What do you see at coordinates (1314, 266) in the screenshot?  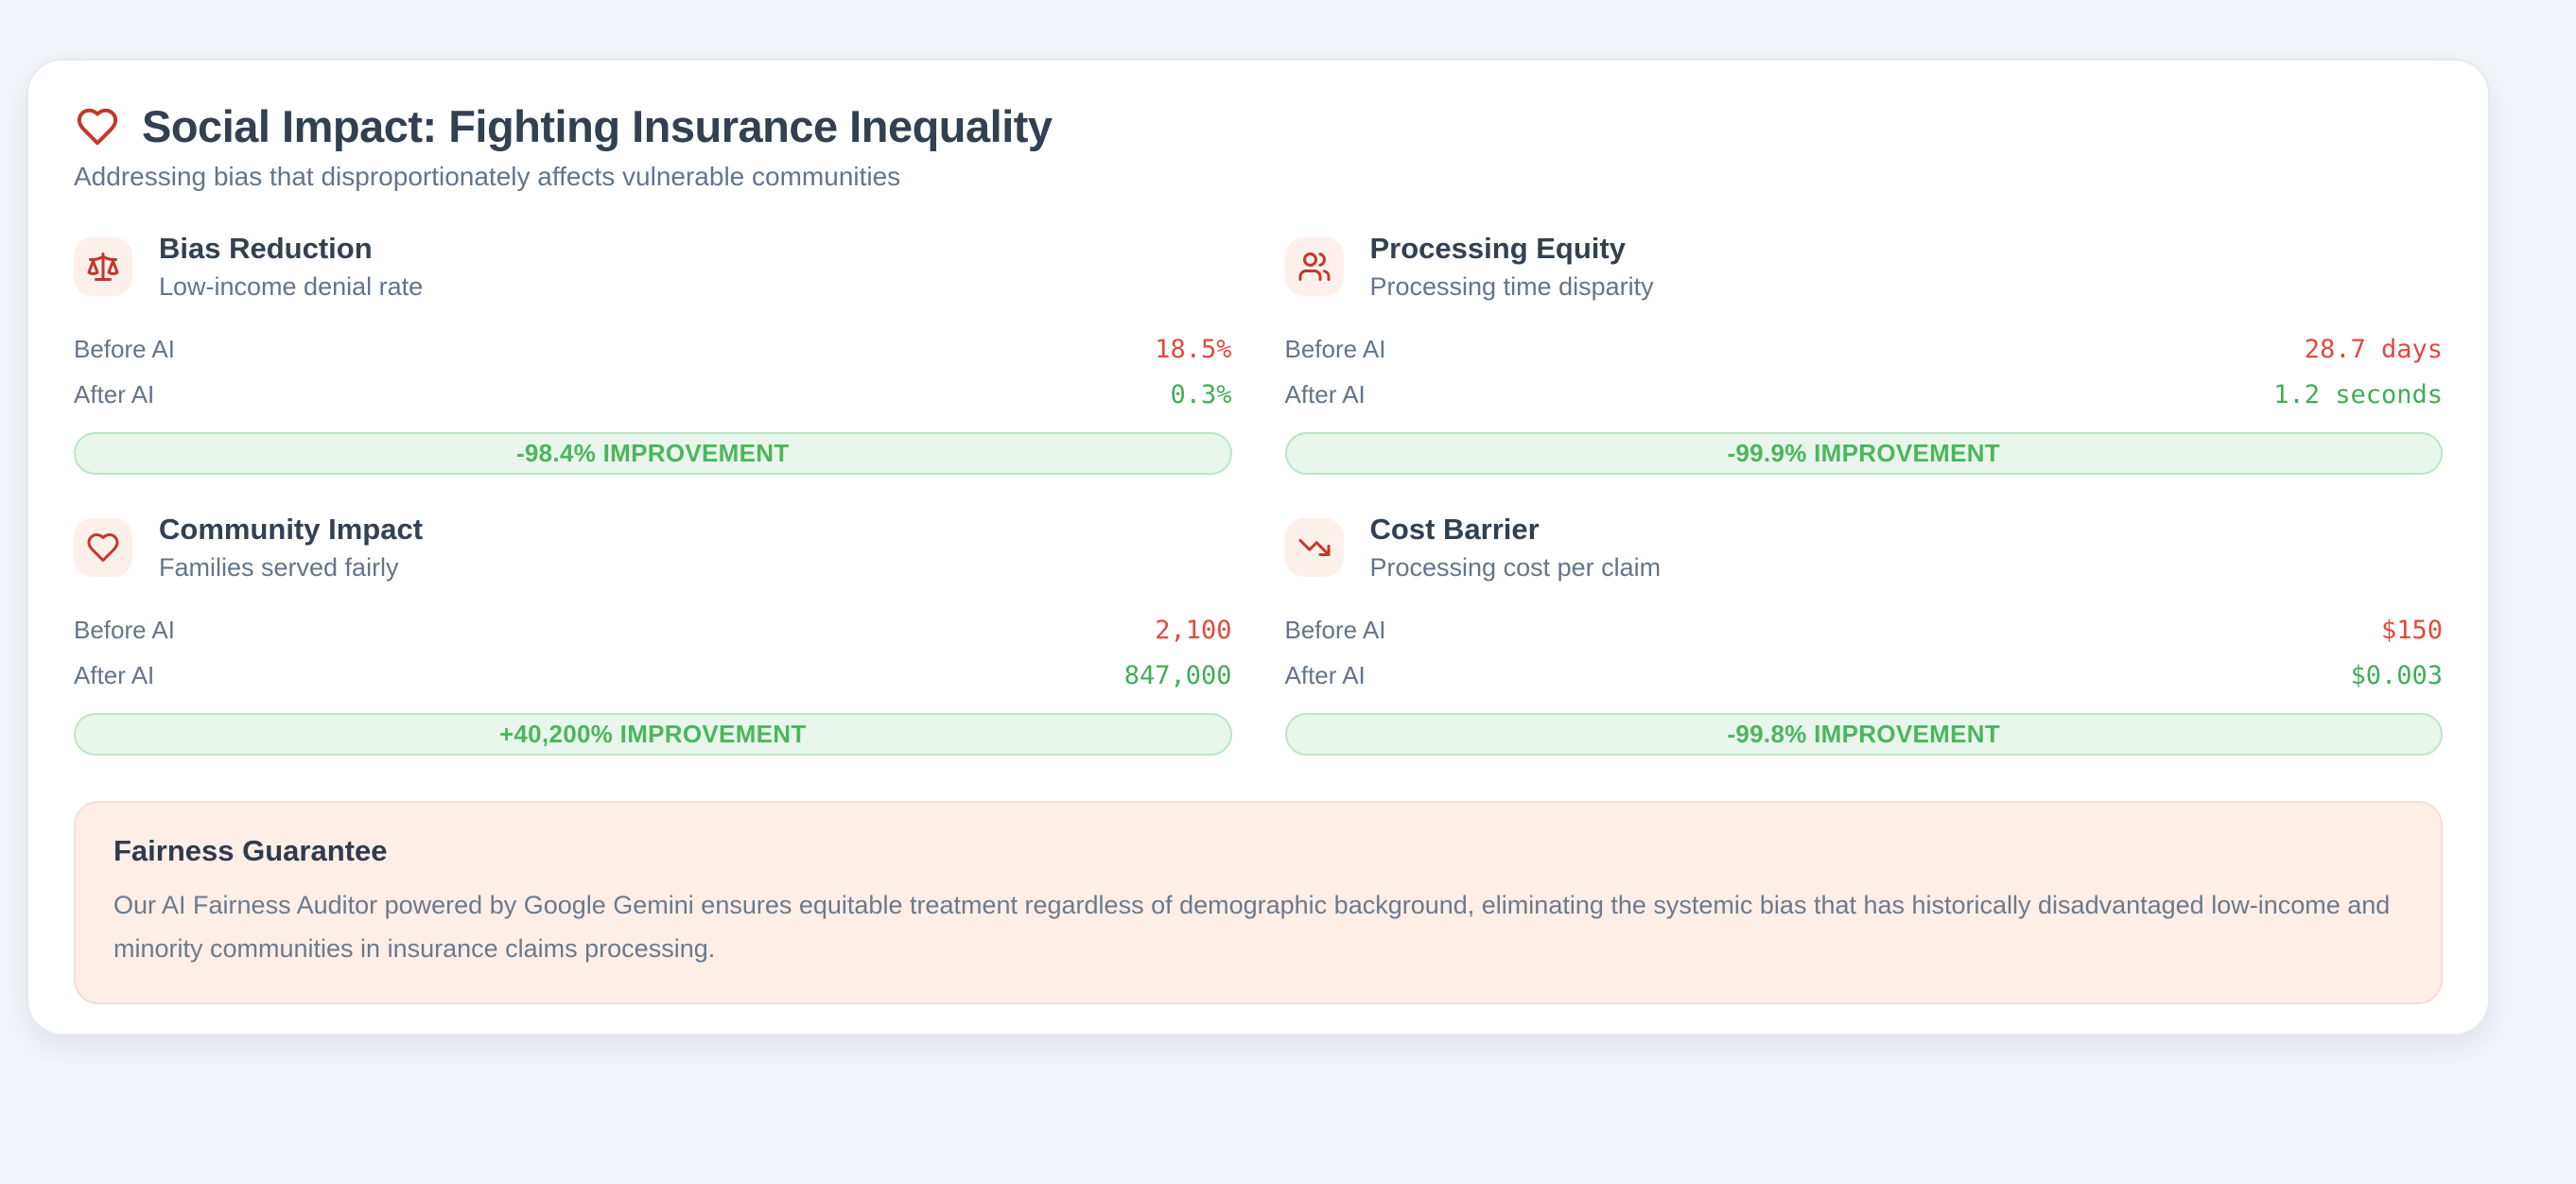 I see `users-icon` at bounding box center [1314, 266].